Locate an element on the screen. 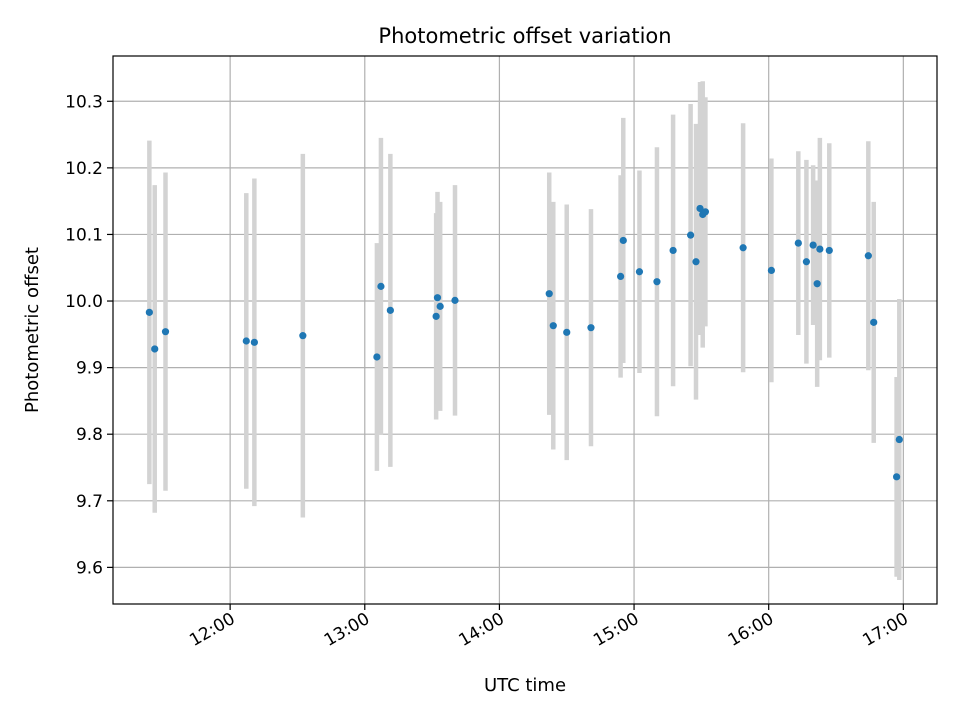 The image size is (960, 720). y-tick-label: 9.8 is located at coordinates (89, 435).